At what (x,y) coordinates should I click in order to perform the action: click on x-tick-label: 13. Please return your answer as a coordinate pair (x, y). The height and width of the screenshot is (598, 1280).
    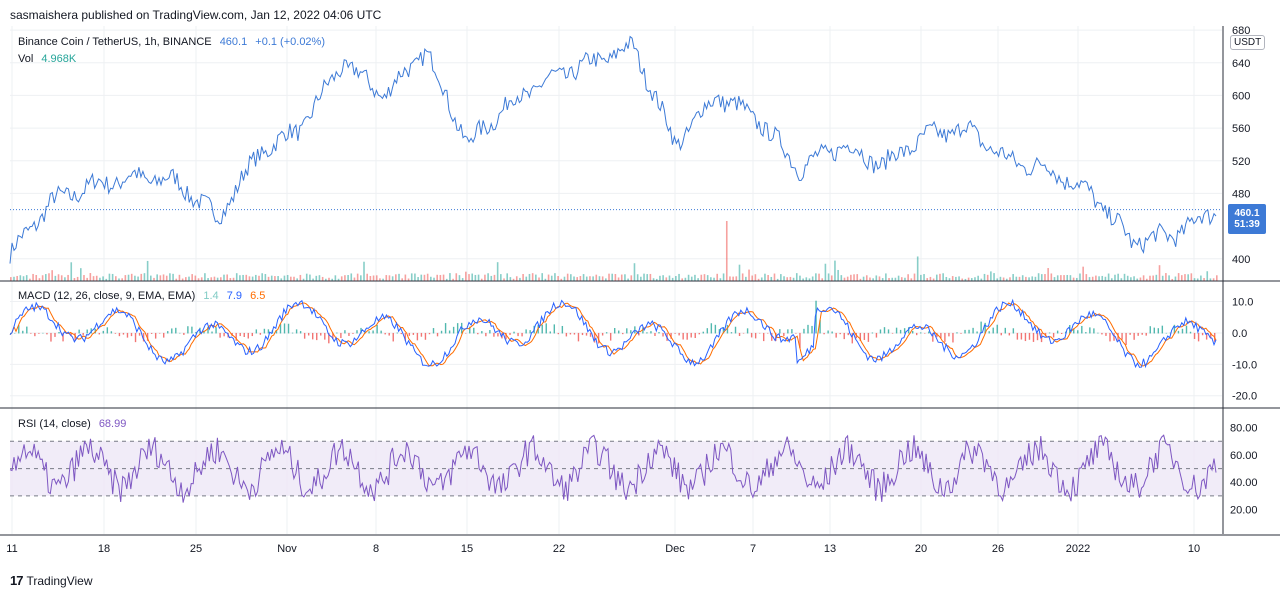
    Looking at the image, I should click on (830, 549).